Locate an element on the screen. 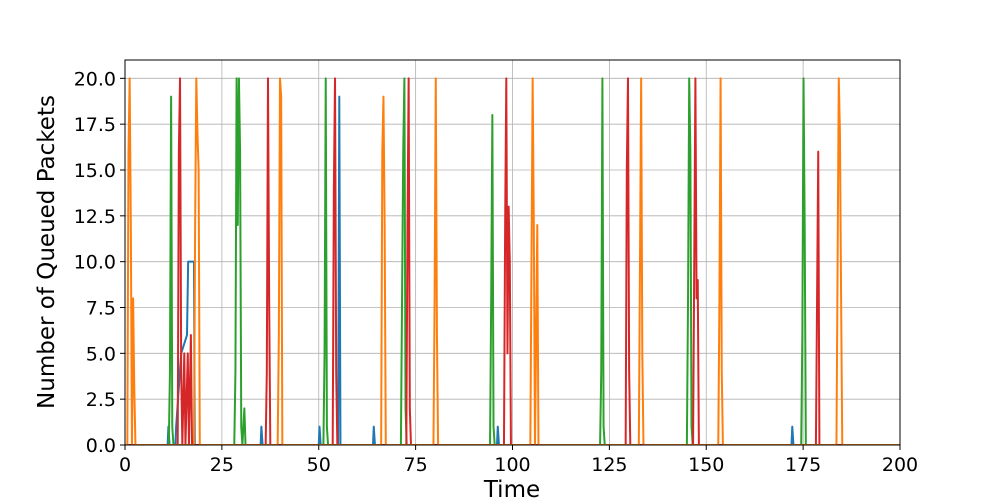  x-tick-label: 200 is located at coordinates (900, 465).